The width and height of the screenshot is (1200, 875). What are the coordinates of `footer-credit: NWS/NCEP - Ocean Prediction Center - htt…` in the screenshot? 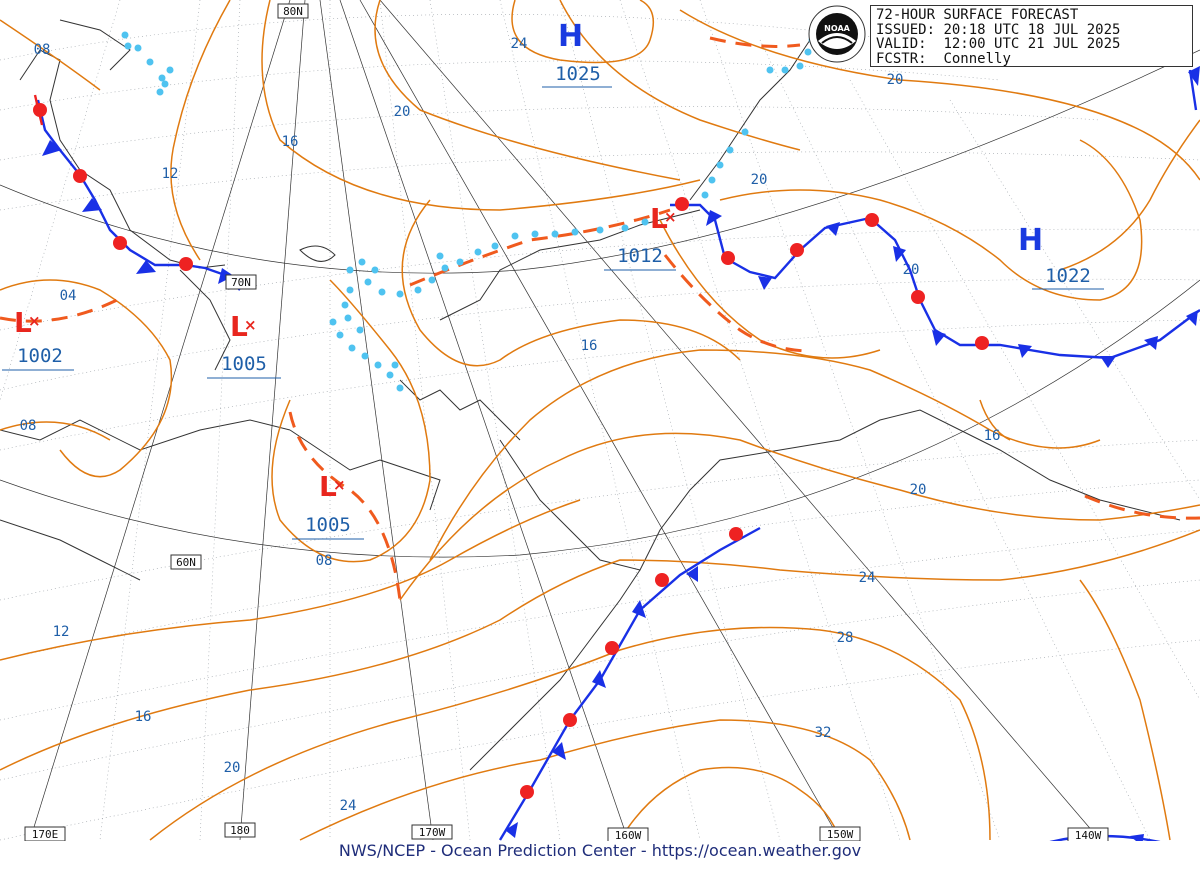 It's located at (600, 856).